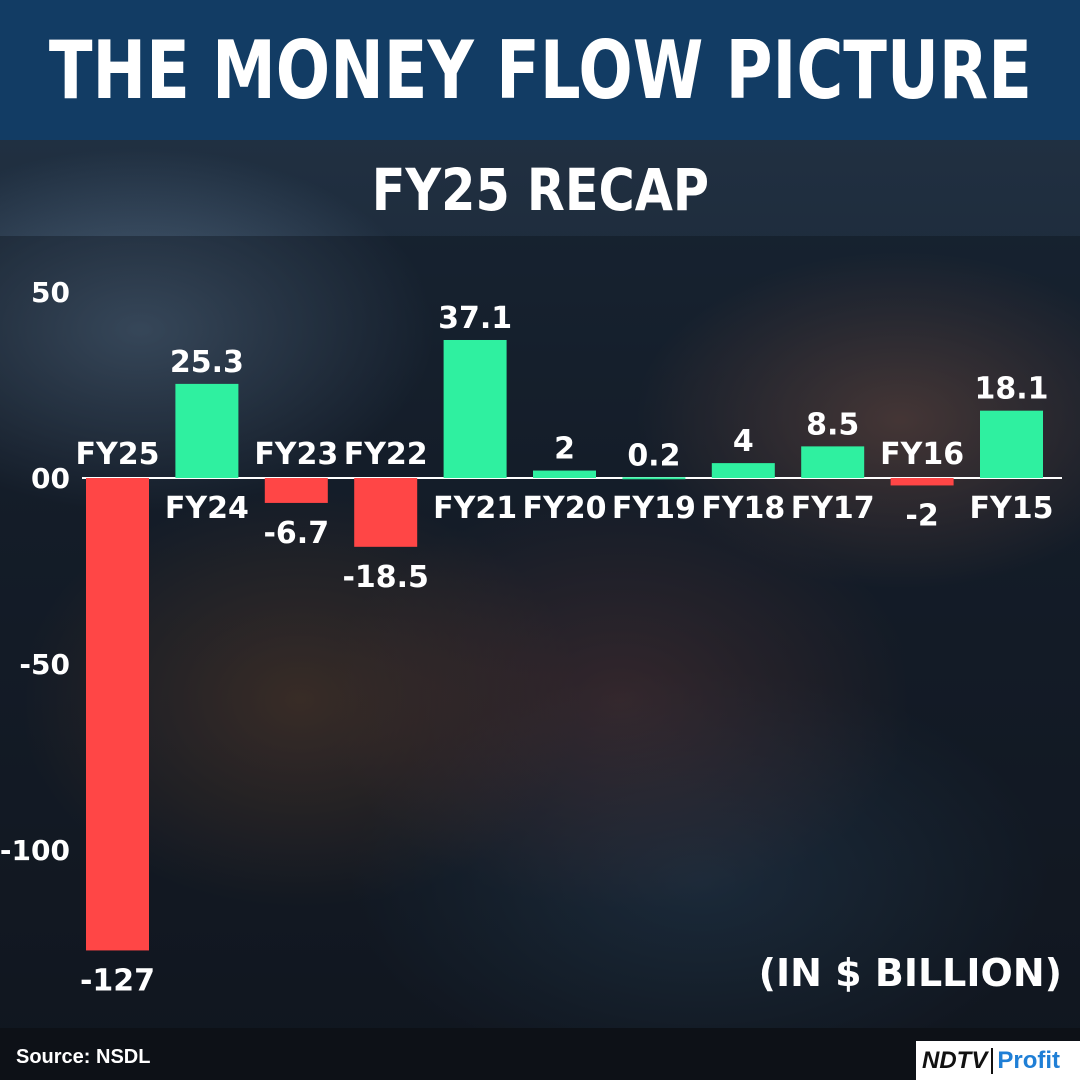 The height and width of the screenshot is (1080, 1080). Describe the element at coordinates (44, 664) in the screenshot. I see `y-tick-label: -50` at that location.